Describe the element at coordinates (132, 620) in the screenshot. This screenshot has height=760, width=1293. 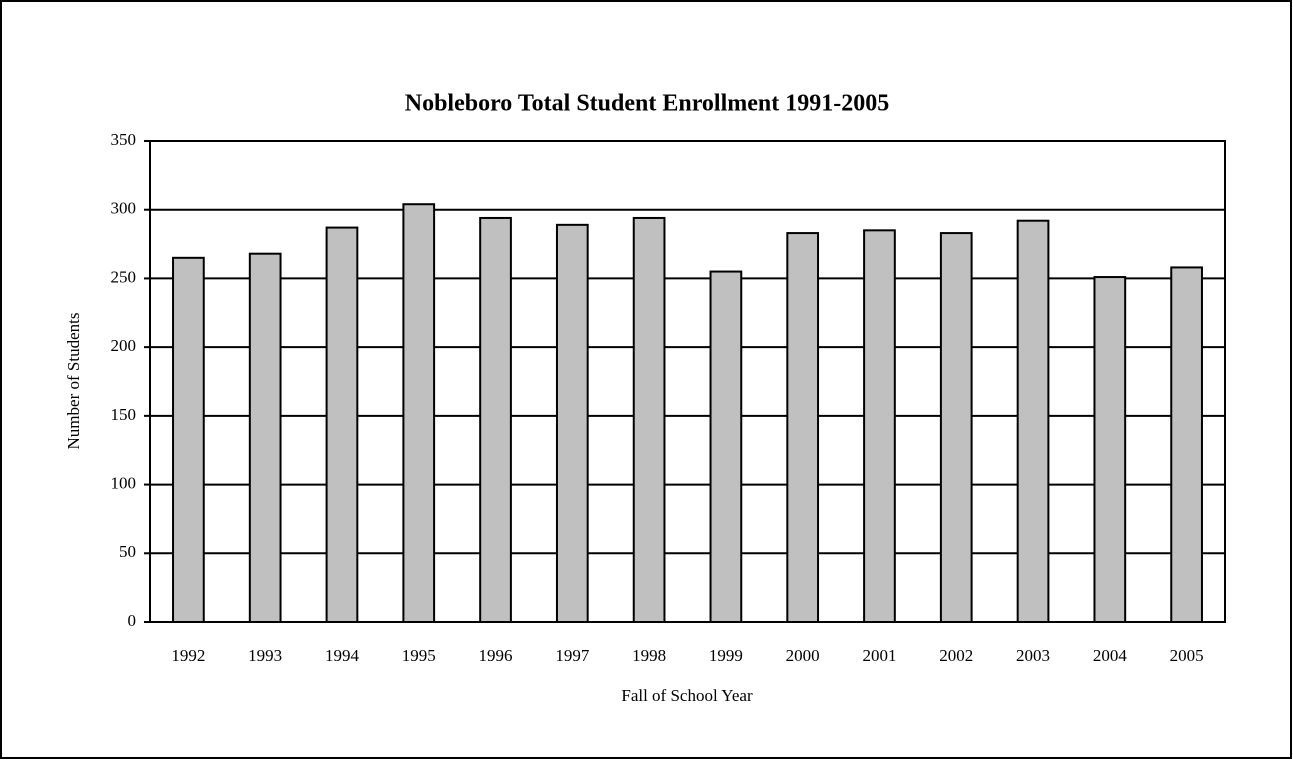
I see `y-tick-label: 0` at that location.